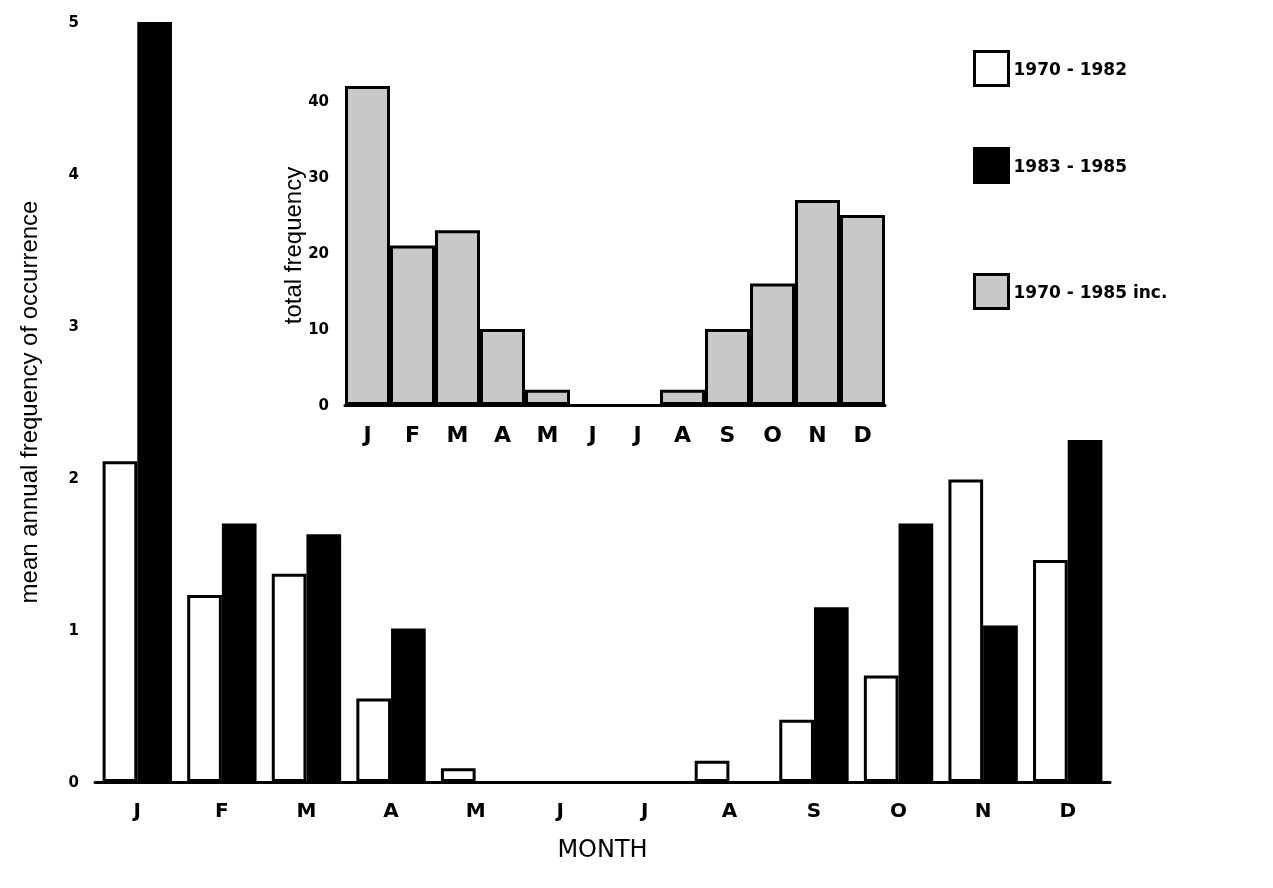  What do you see at coordinates (318, 329) in the screenshot?
I see `y-tick-label: 10` at bounding box center [318, 329].